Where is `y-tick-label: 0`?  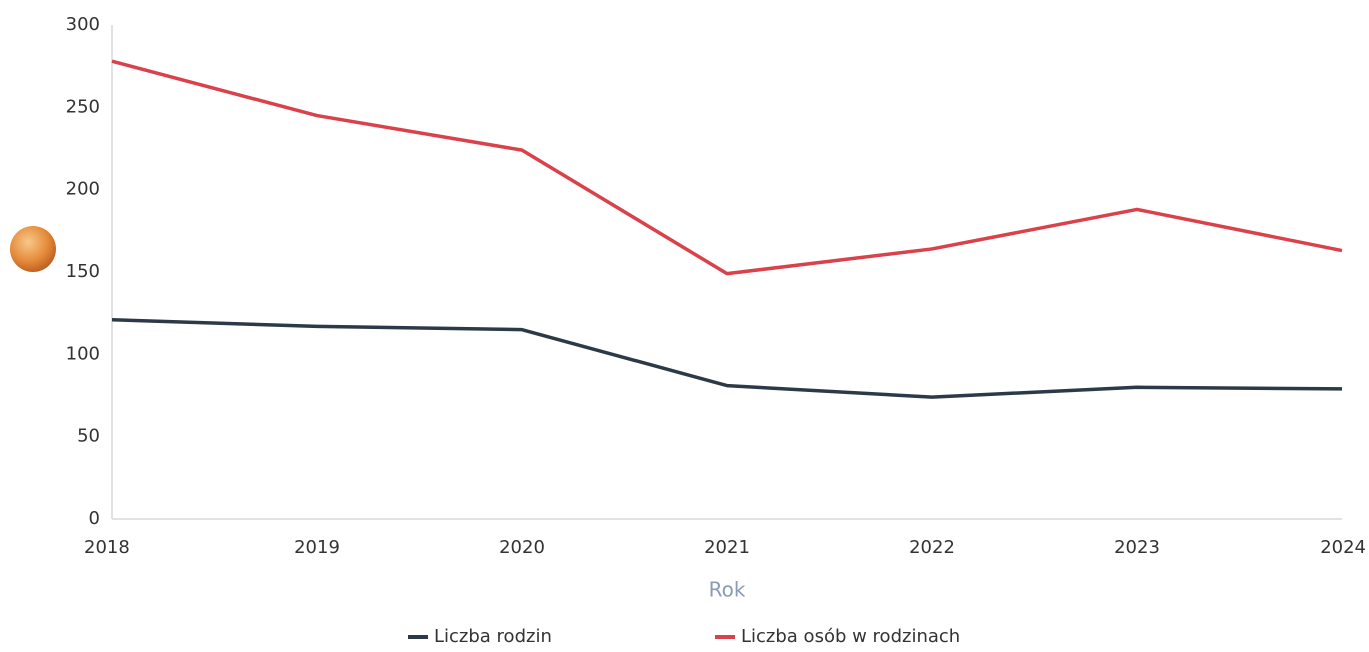
y-tick-label: 0 is located at coordinates (94, 518).